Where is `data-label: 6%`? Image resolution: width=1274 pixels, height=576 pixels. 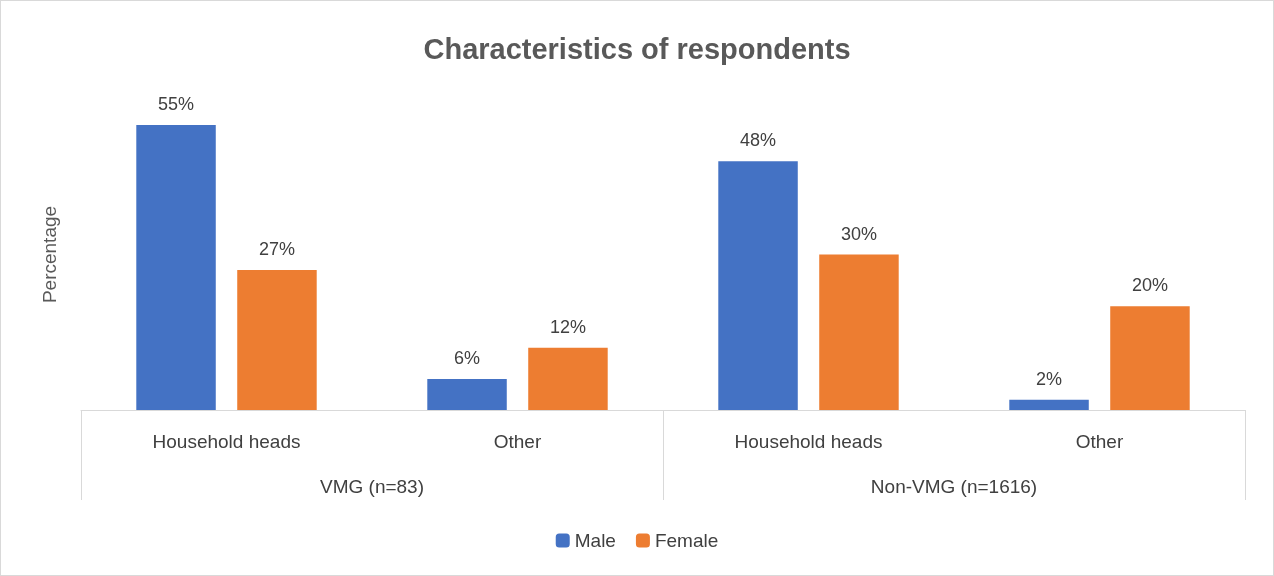 data-label: 6% is located at coordinates (467, 357).